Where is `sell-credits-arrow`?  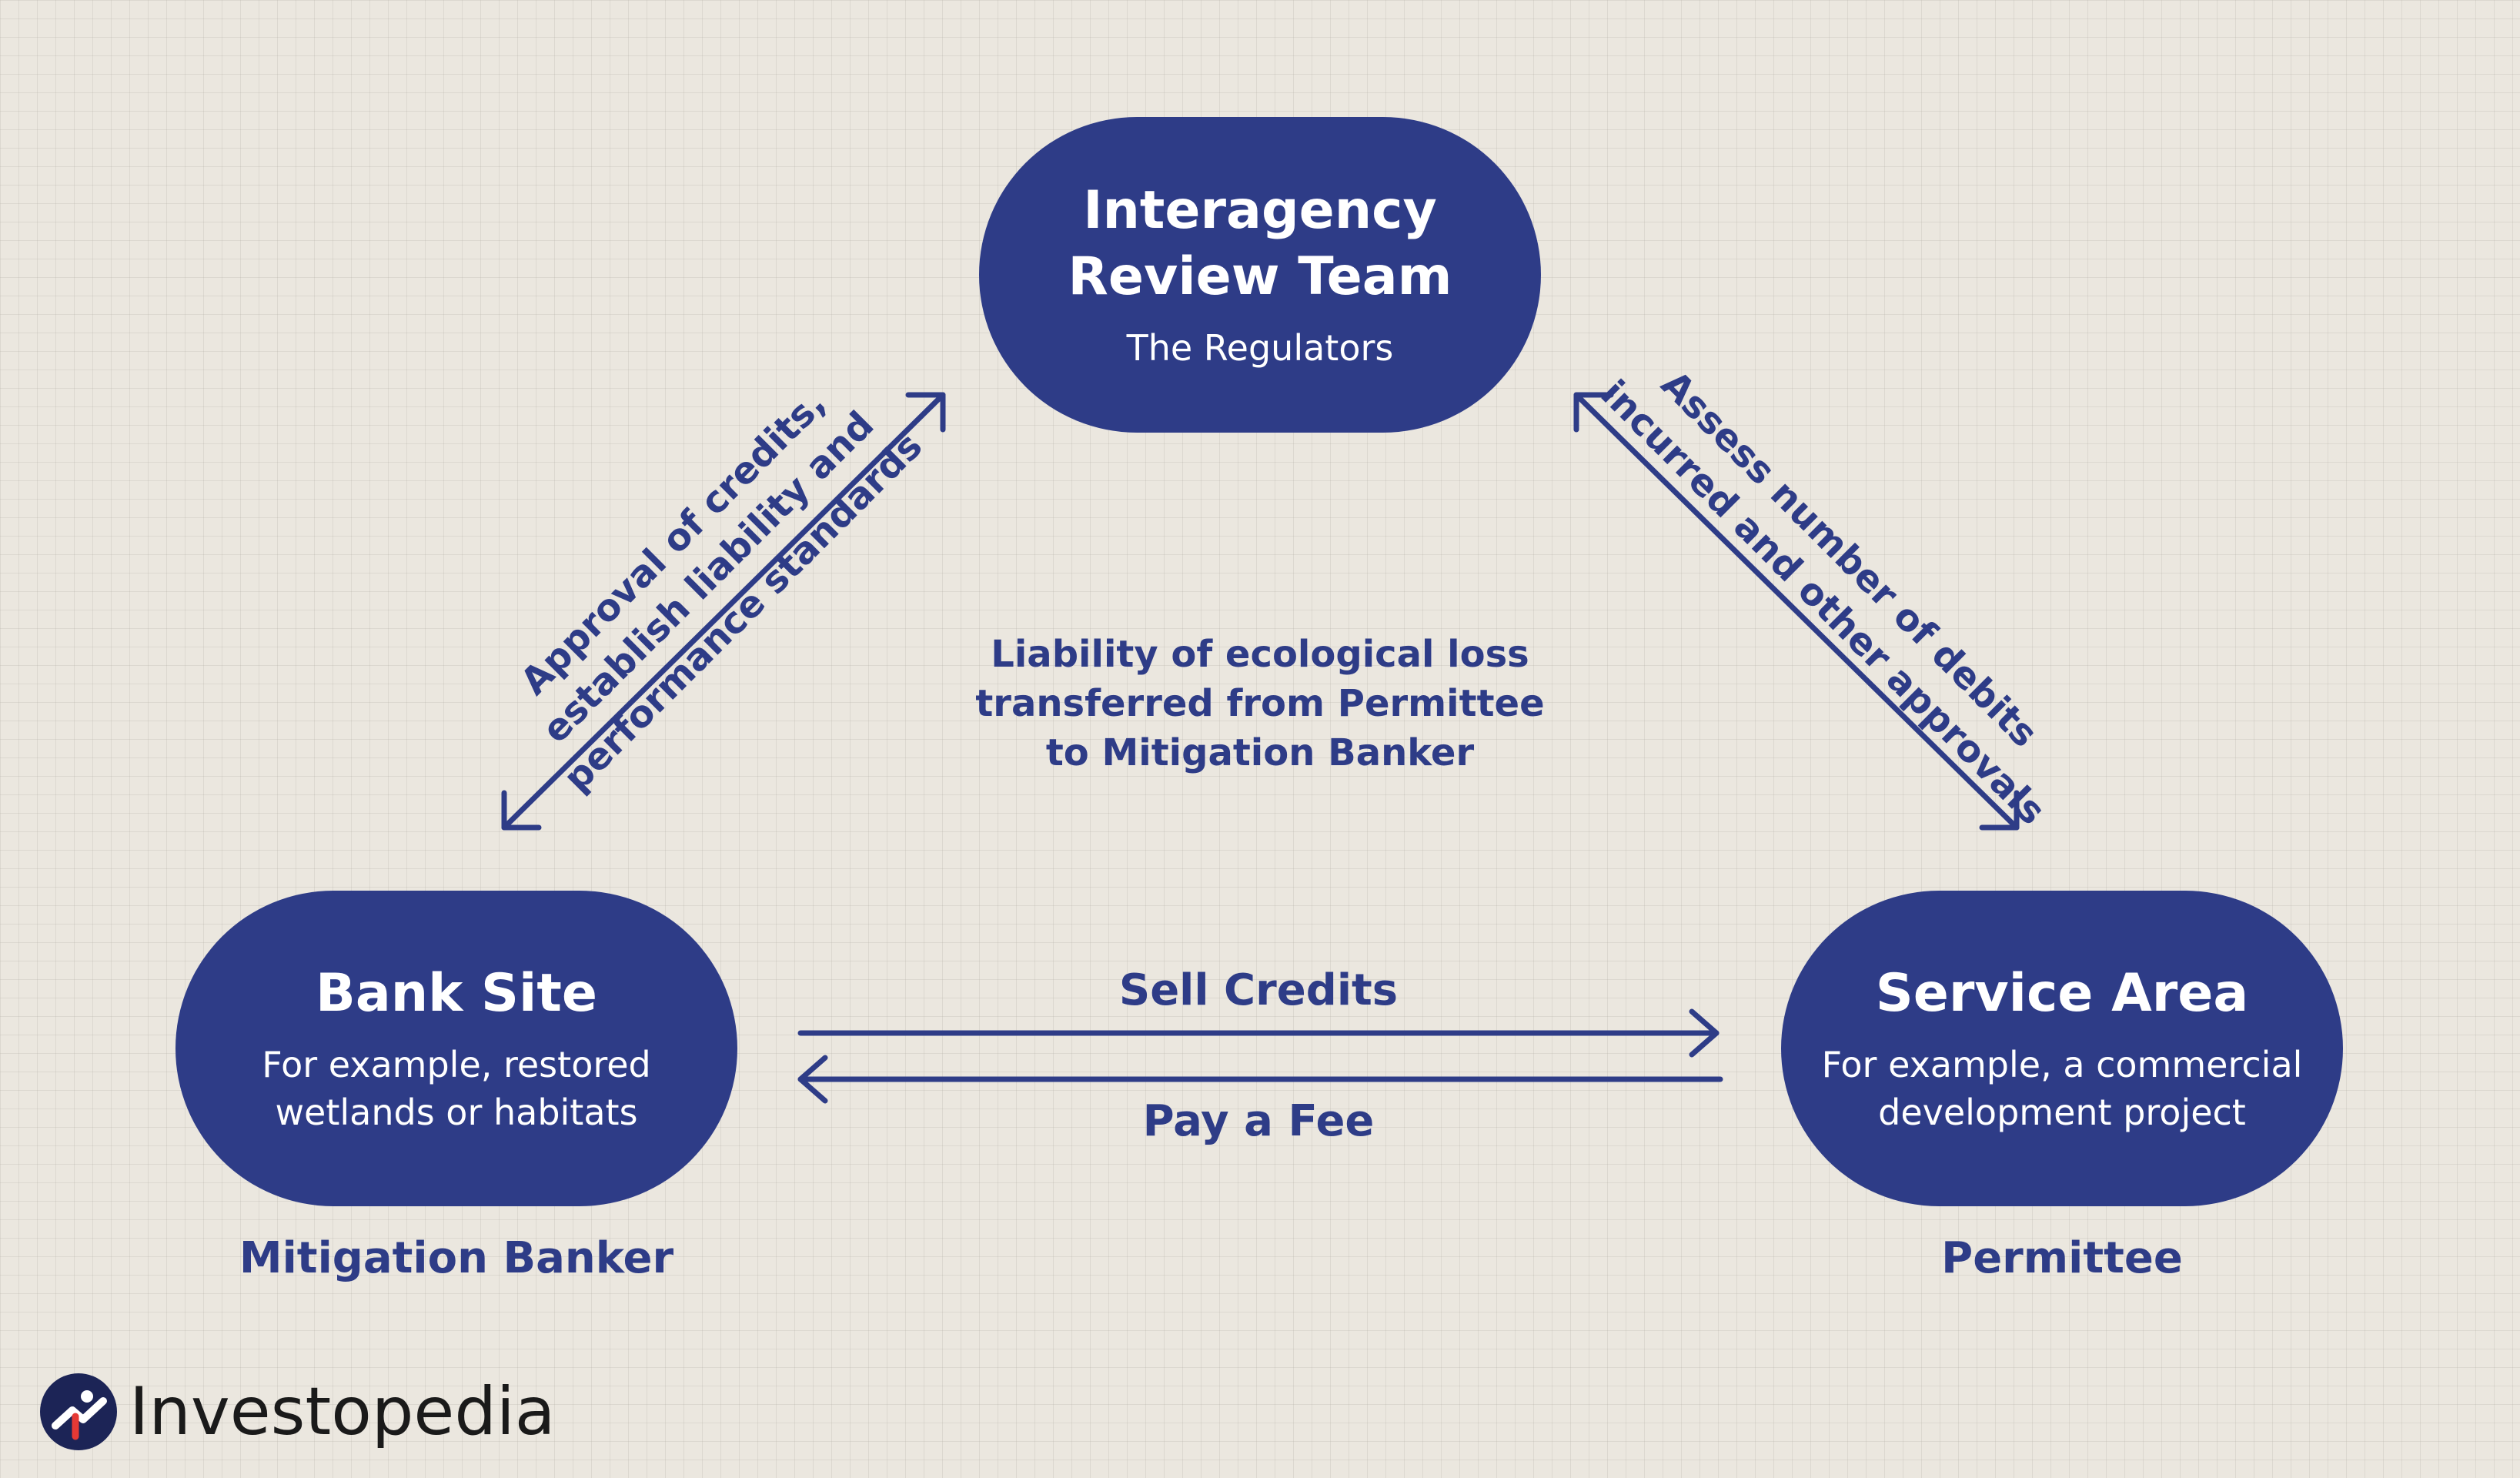 sell-credits-arrow is located at coordinates (1258, 1033).